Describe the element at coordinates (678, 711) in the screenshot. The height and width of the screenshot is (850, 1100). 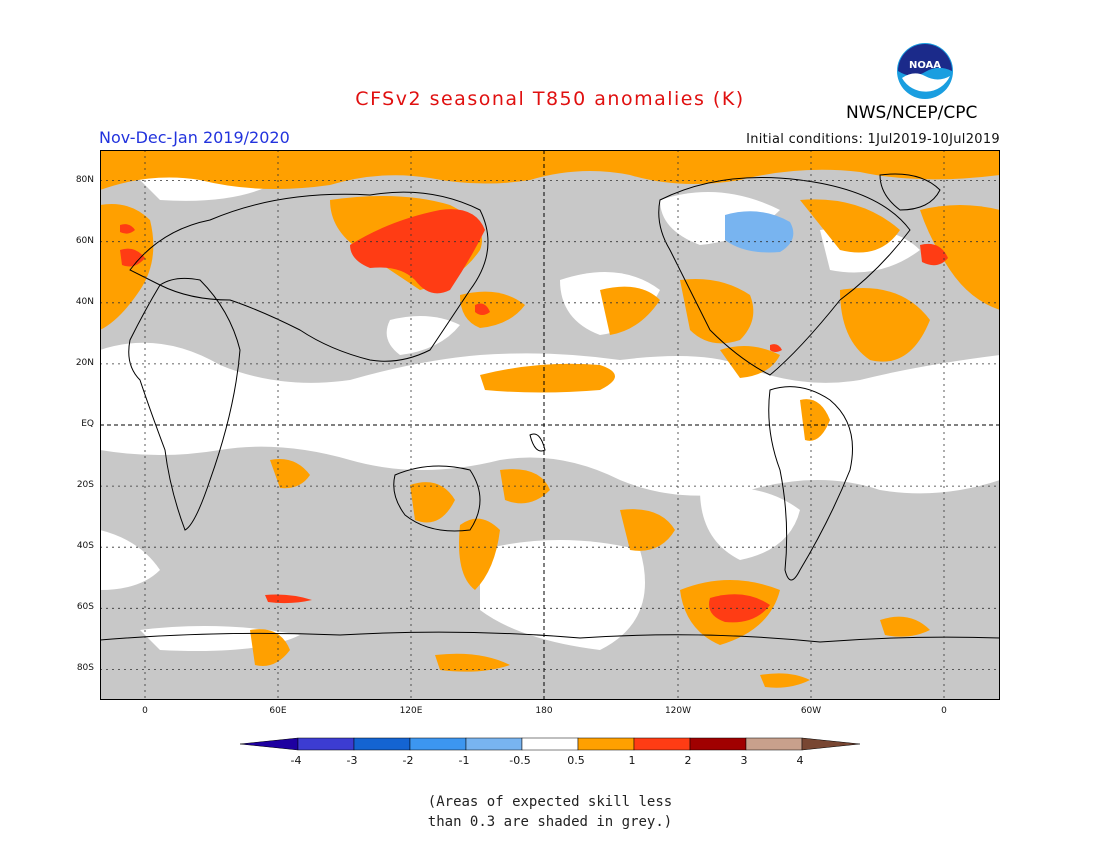
I see `lon-label: 120W` at that location.